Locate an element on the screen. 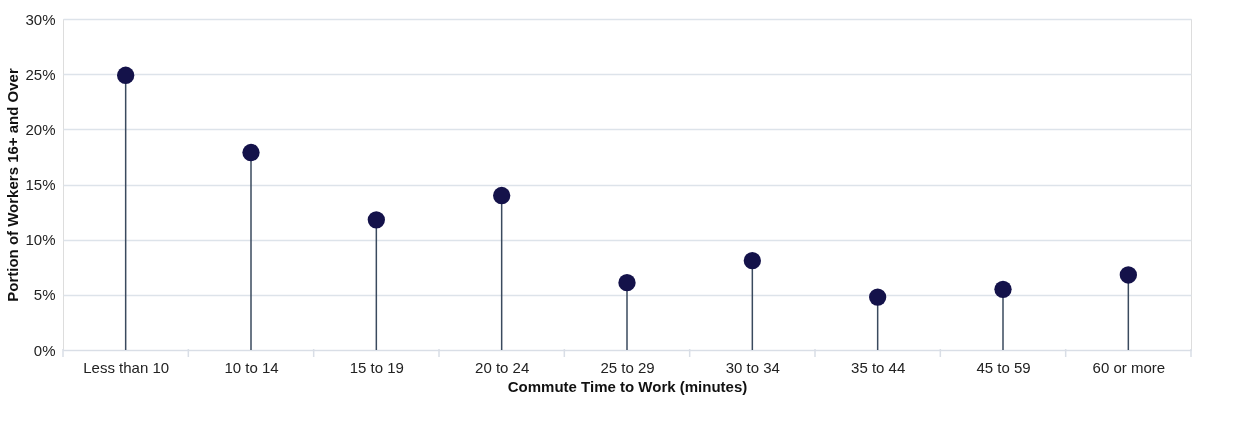 Image resolution: width=1238 pixels, height=424 pixels. x-tick-label: 35 to 44 is located at coordinates (878, 367).